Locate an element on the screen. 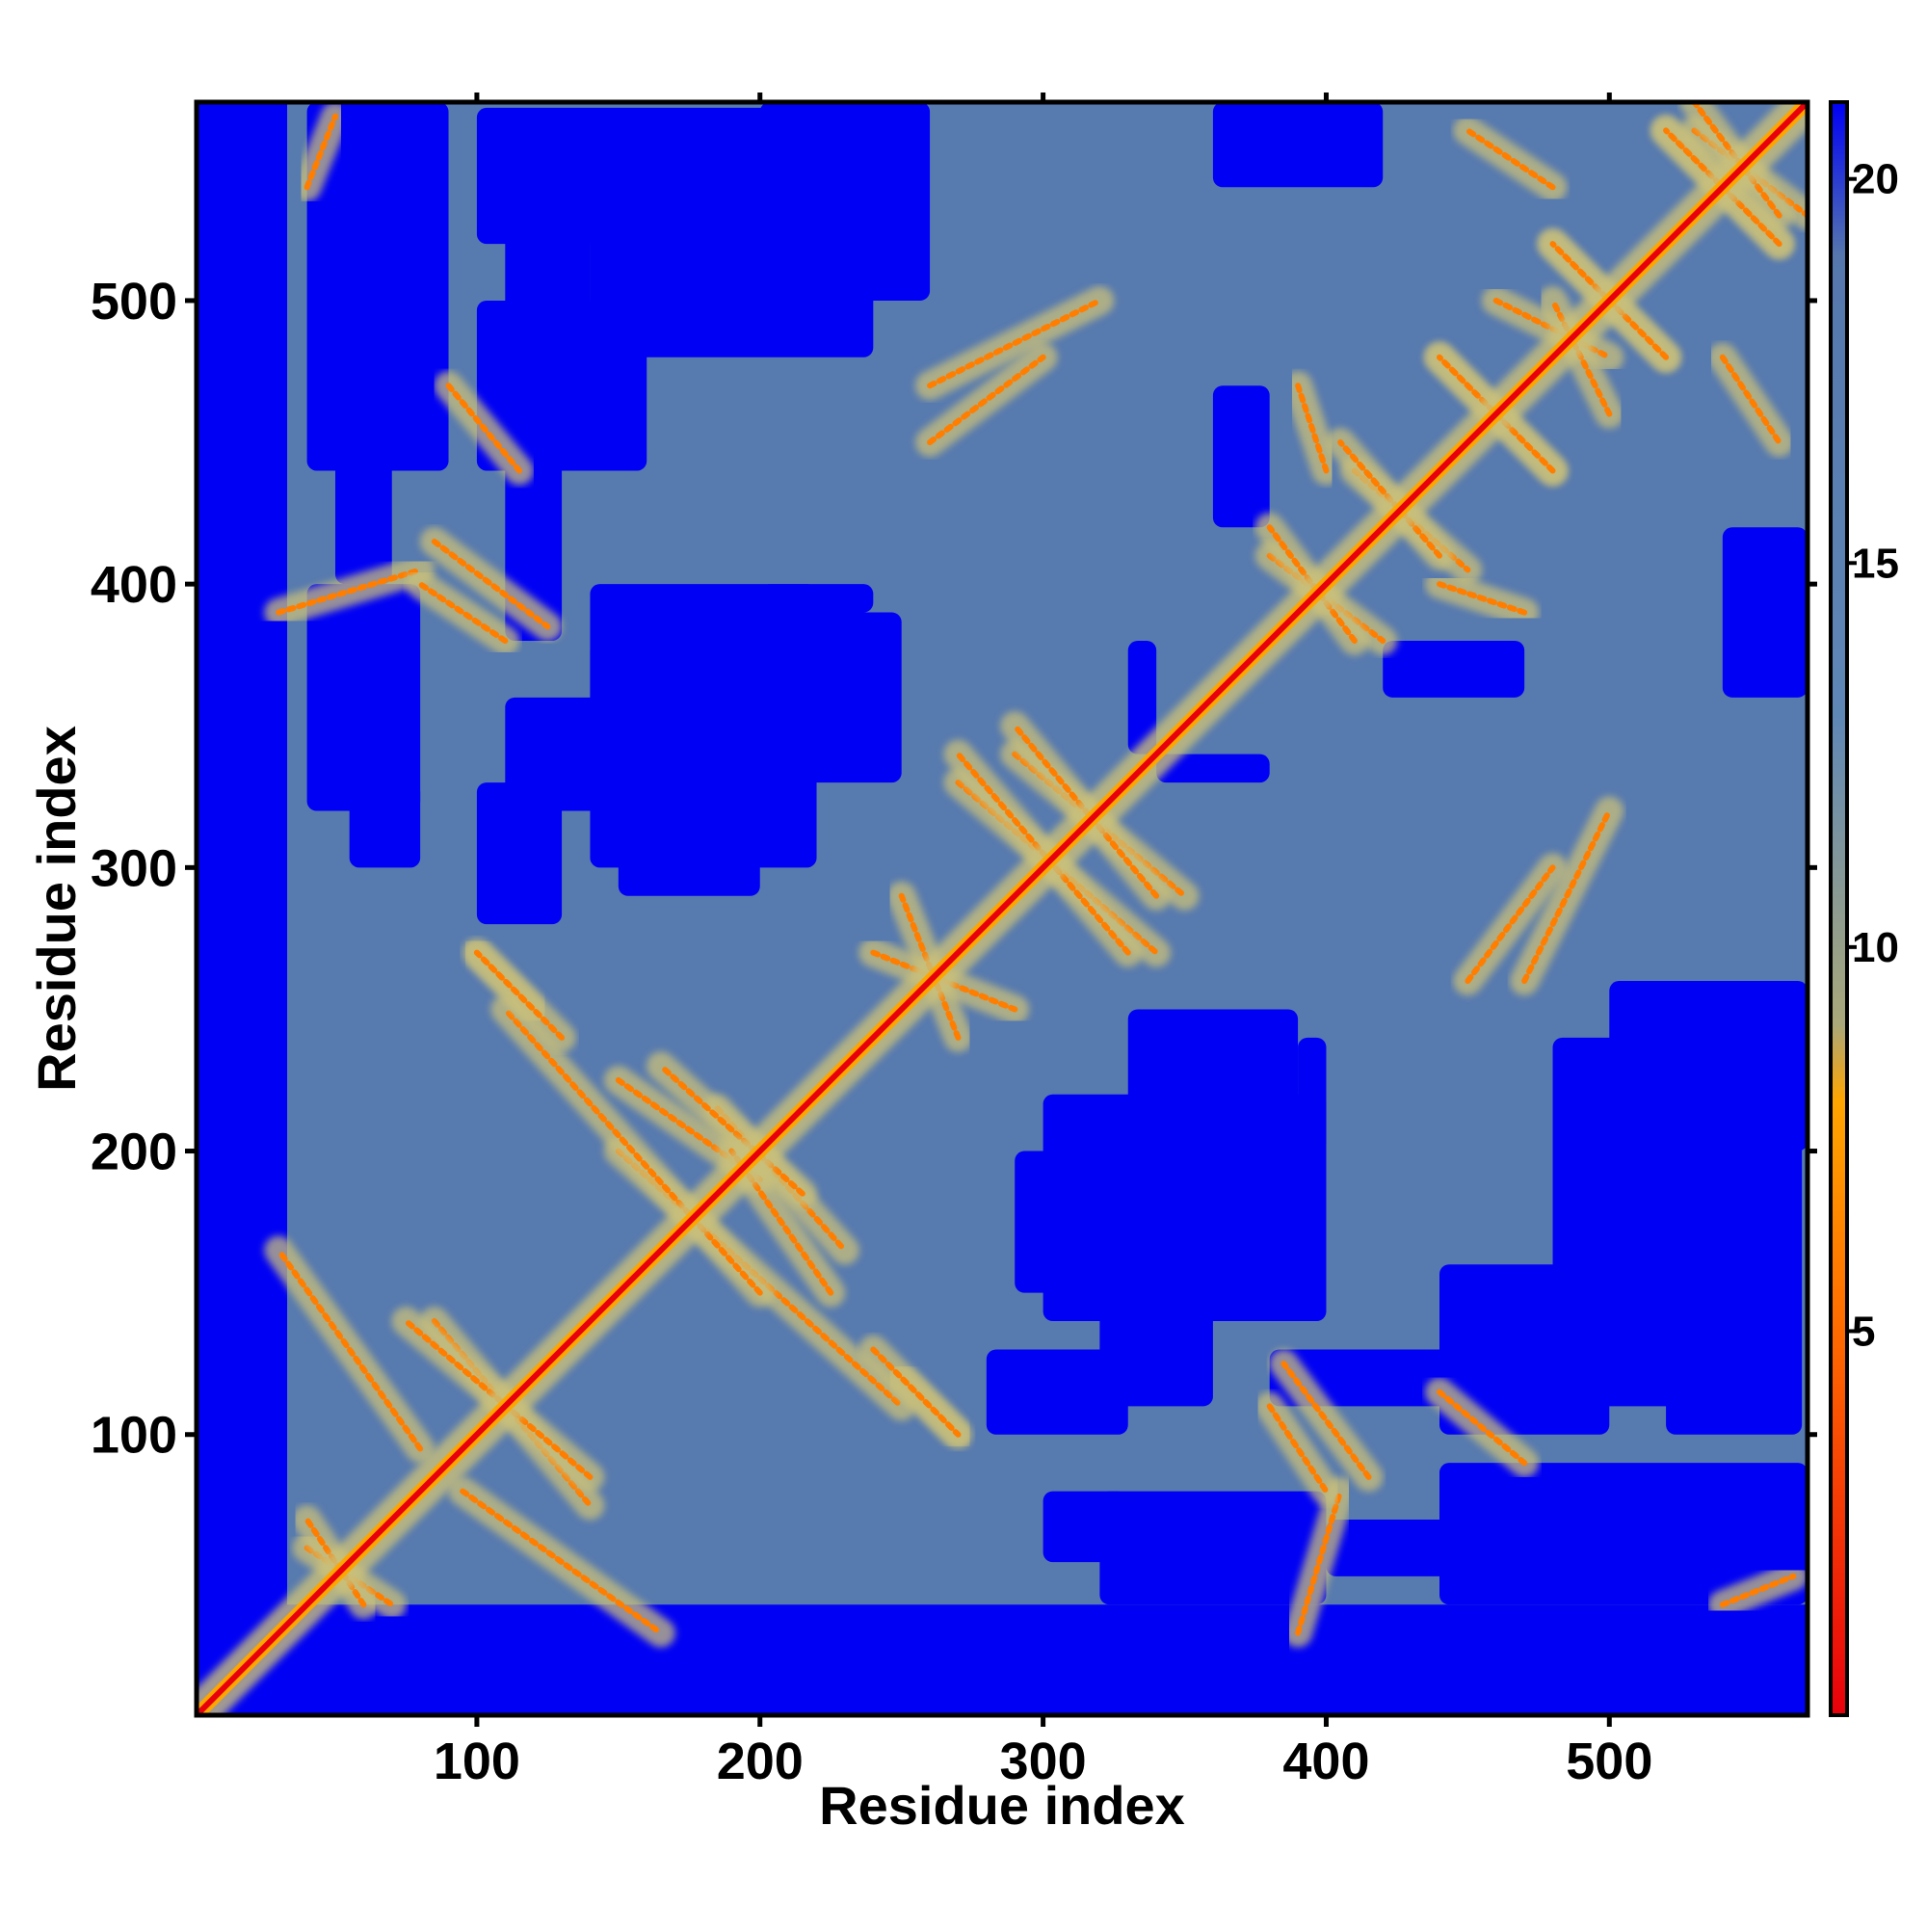  colorbar-tick-label: 10 is located at coordinates (1875, 947).